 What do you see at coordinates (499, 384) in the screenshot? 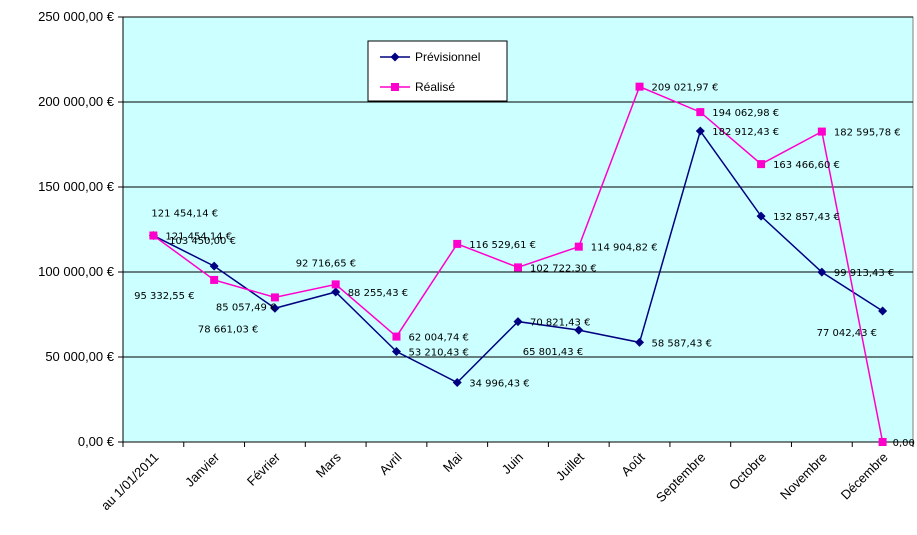
I see `data-label: 34 996,43 €` at bounding box center [499, 384].